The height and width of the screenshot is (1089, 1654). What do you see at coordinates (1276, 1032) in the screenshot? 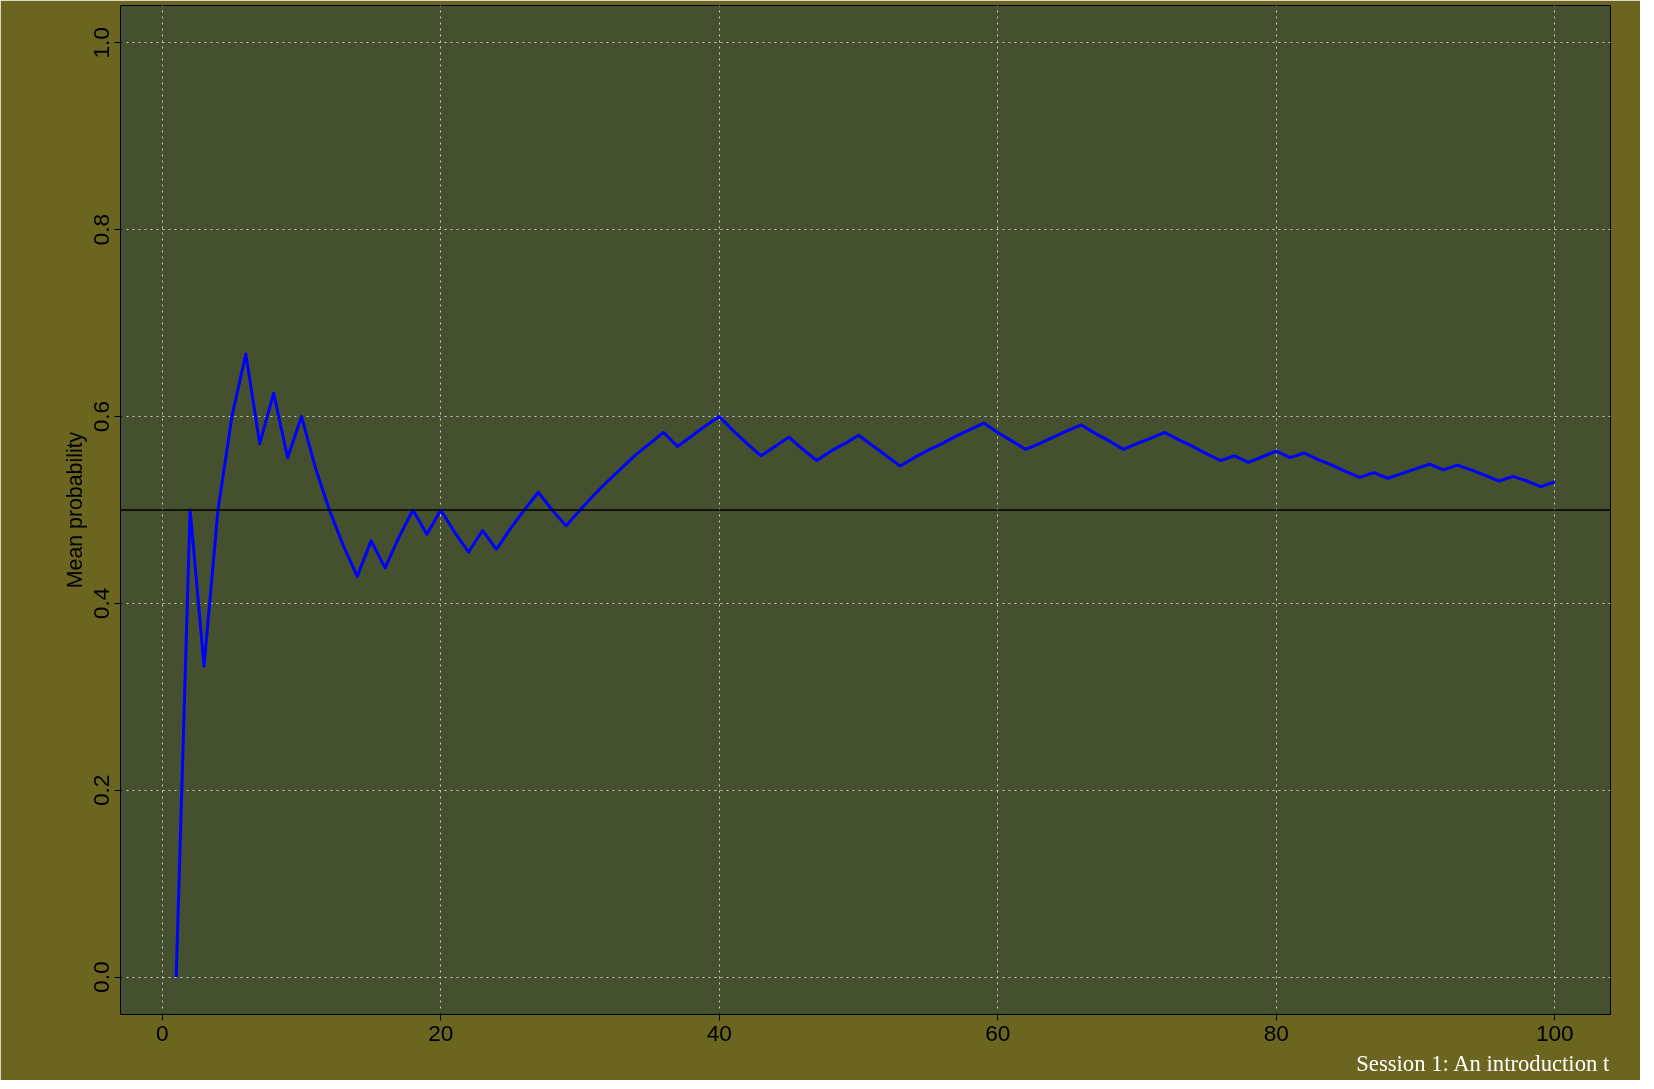
I see `x-tick-label: 80` at bounding box center [1276, 1032].